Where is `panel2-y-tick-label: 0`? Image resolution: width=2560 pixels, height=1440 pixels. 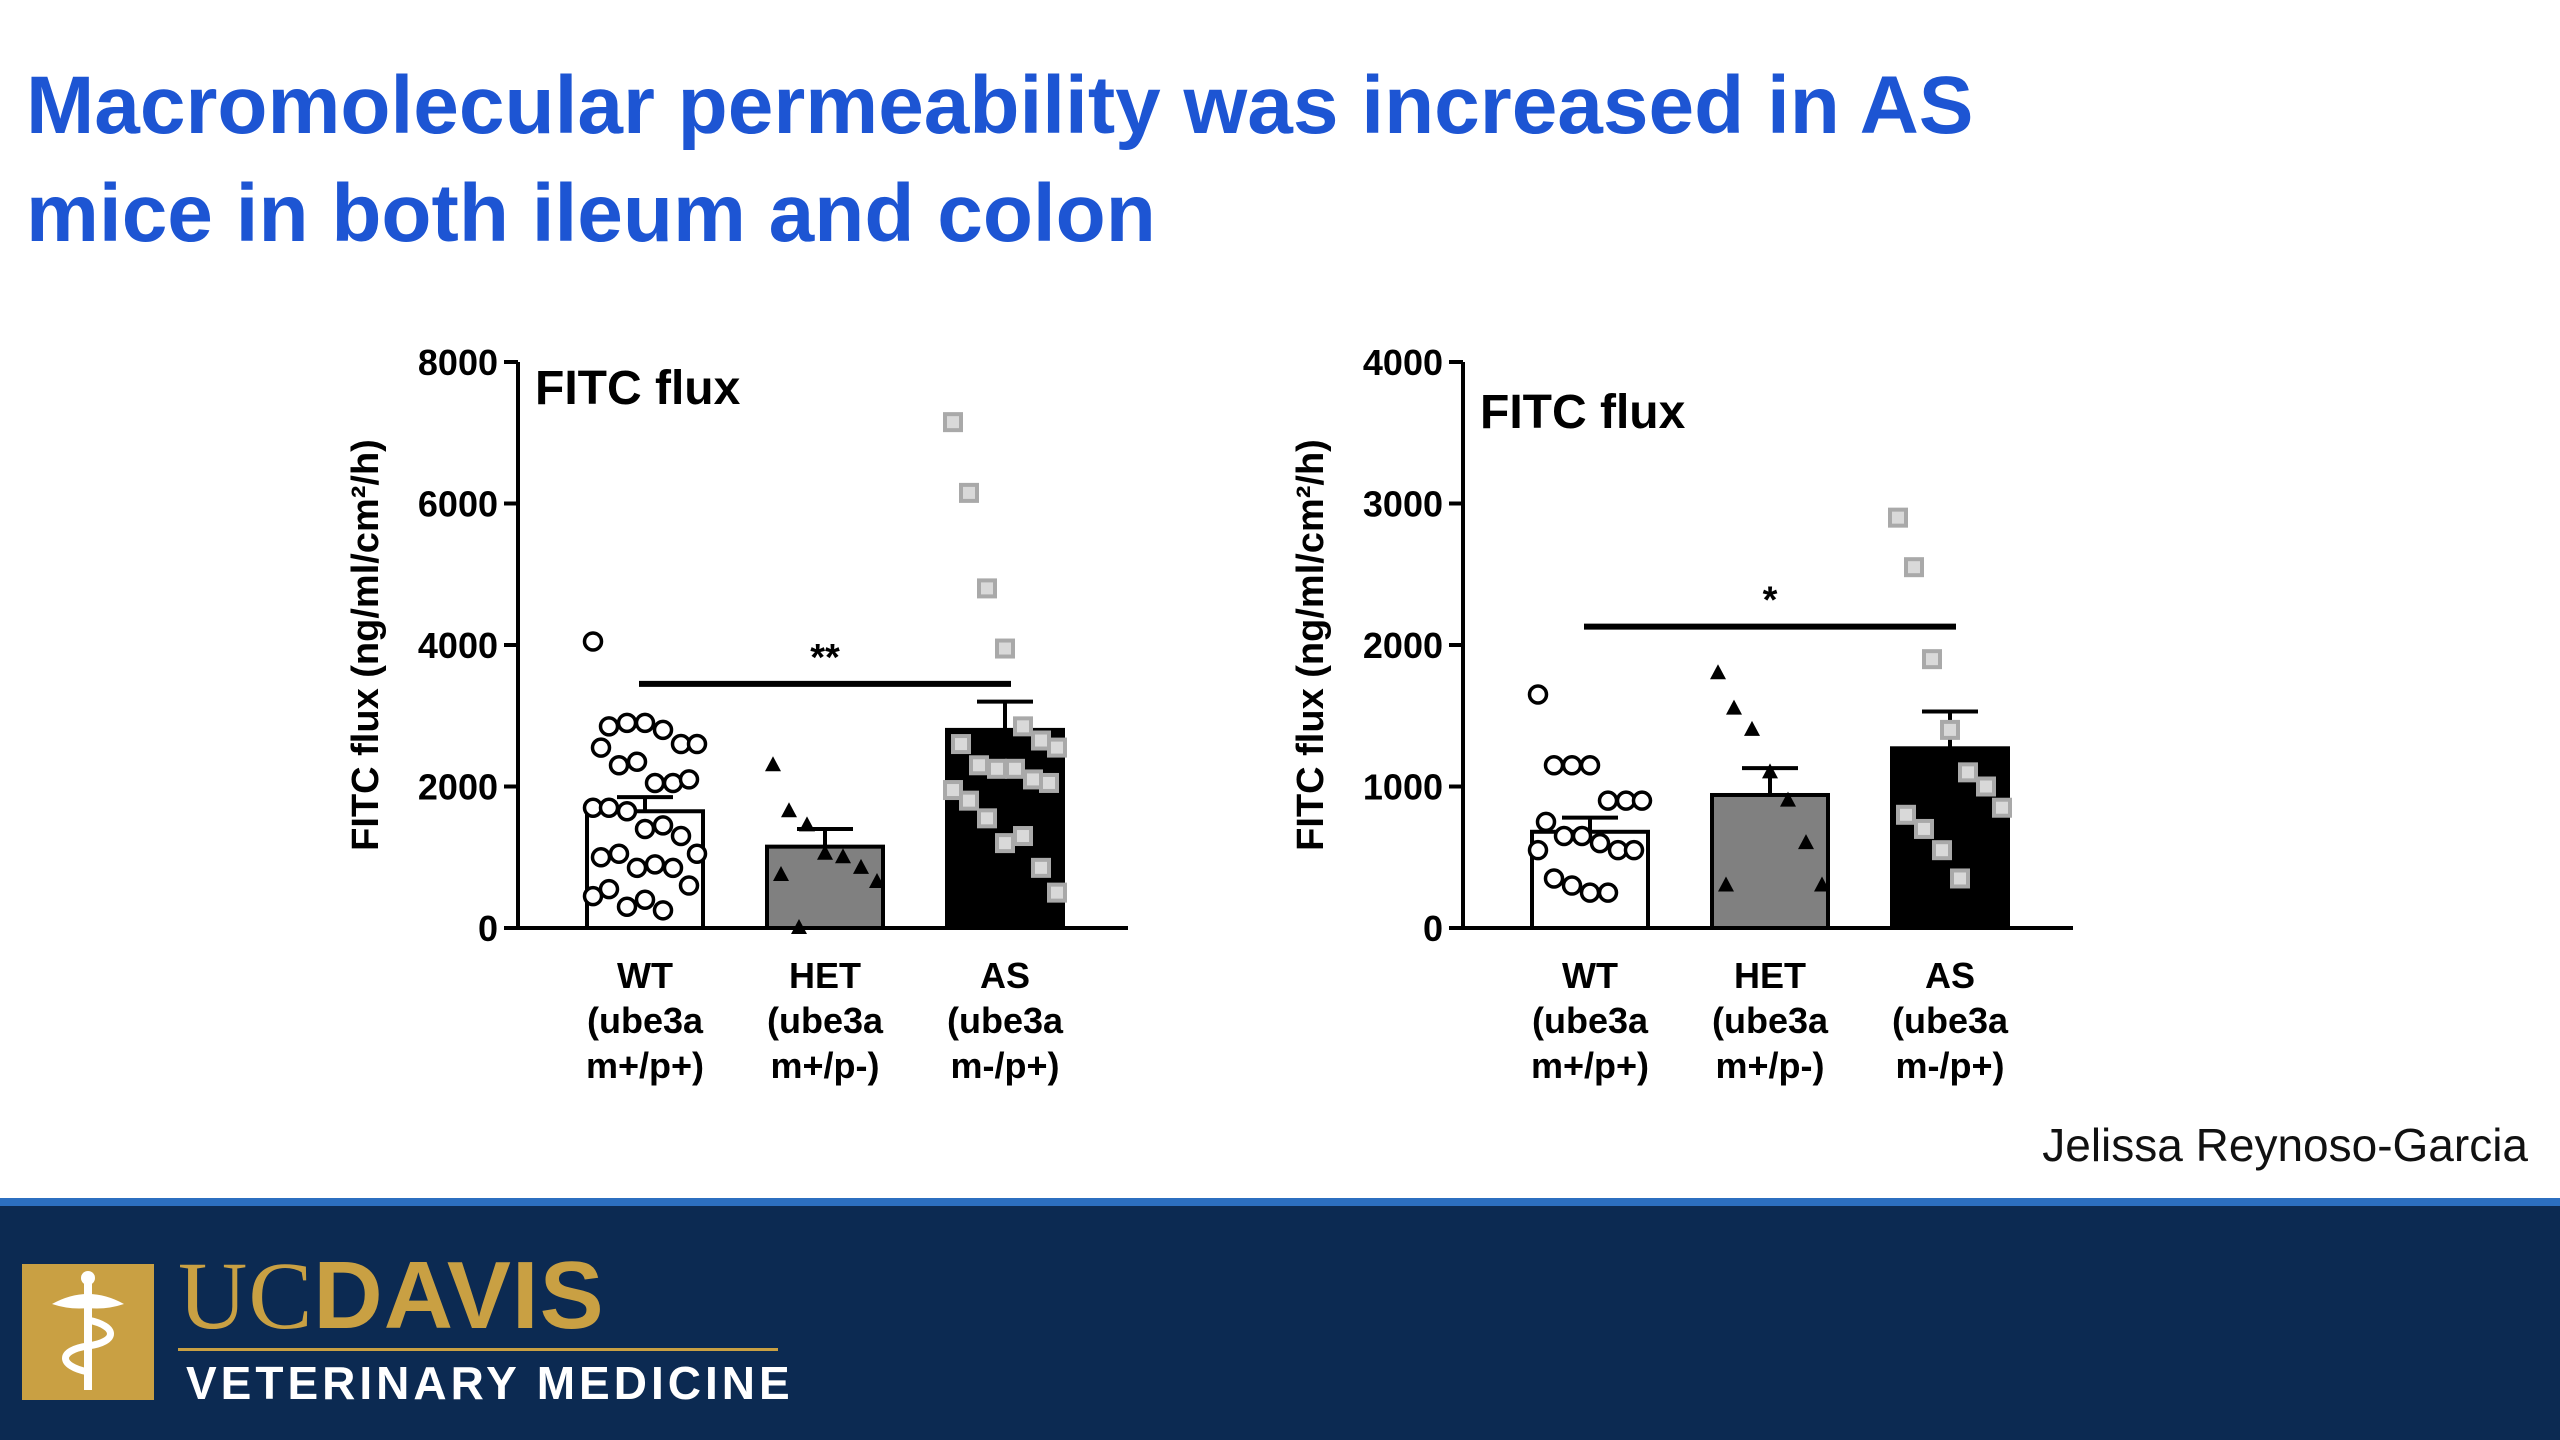
panel2-y-tick-label: 0 is located at coordinates (1433, 928).